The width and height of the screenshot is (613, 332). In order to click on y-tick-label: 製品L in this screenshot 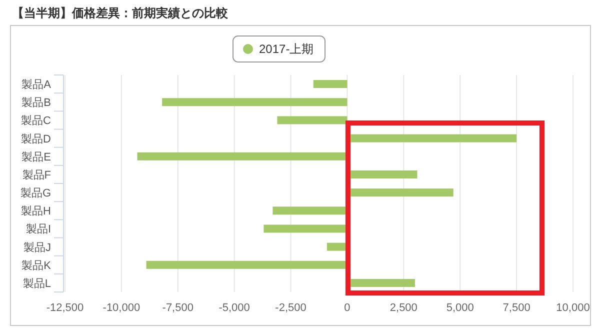, I will do `click(36, 283)`.